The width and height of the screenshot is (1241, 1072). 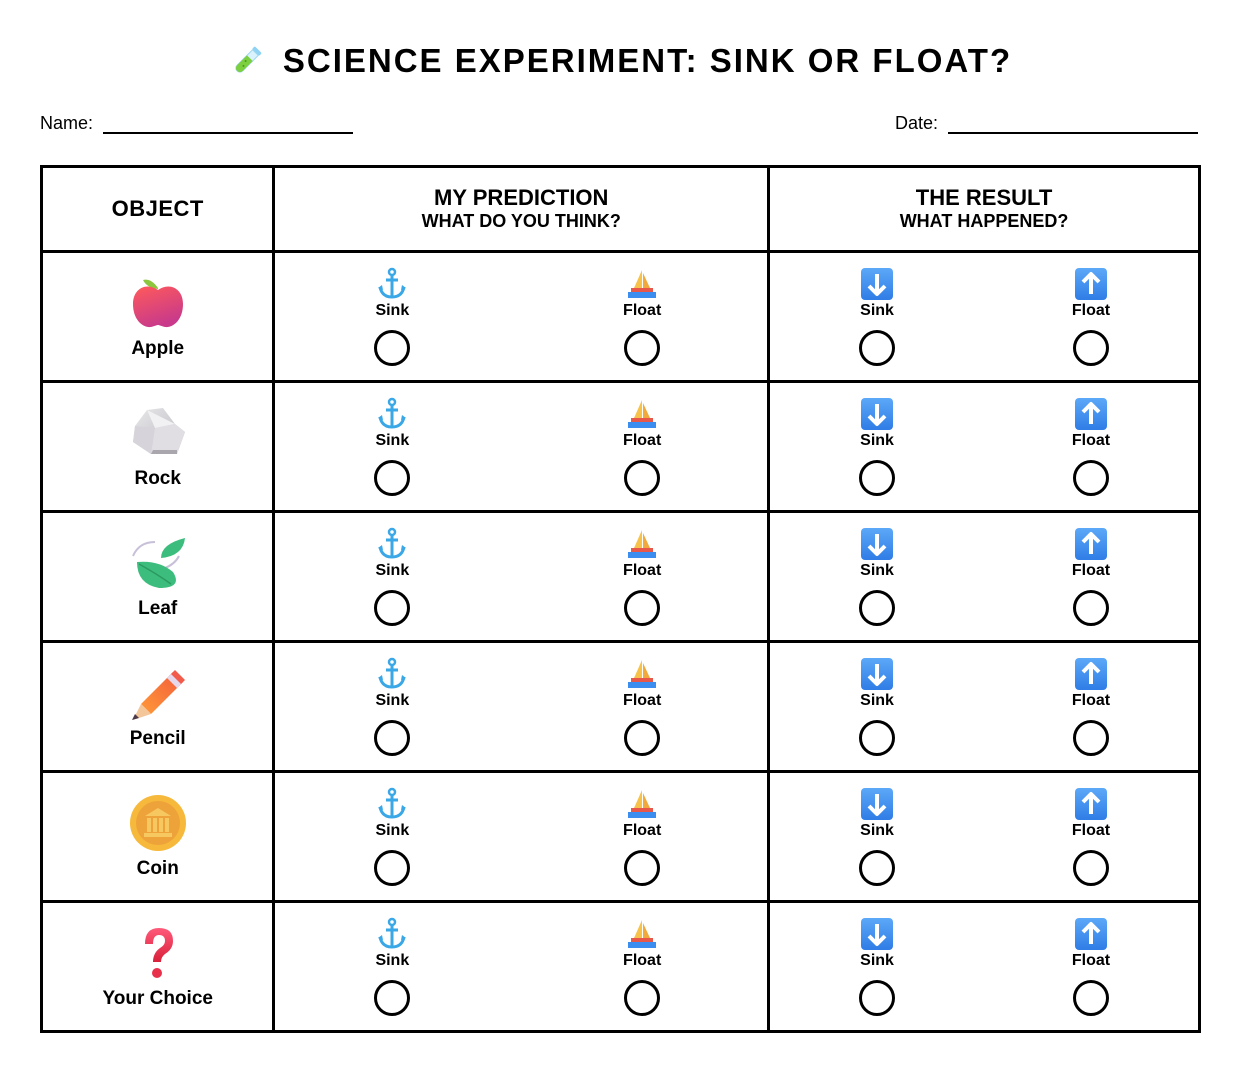 I want to click on rock-icon, so click(x=158, y=433).